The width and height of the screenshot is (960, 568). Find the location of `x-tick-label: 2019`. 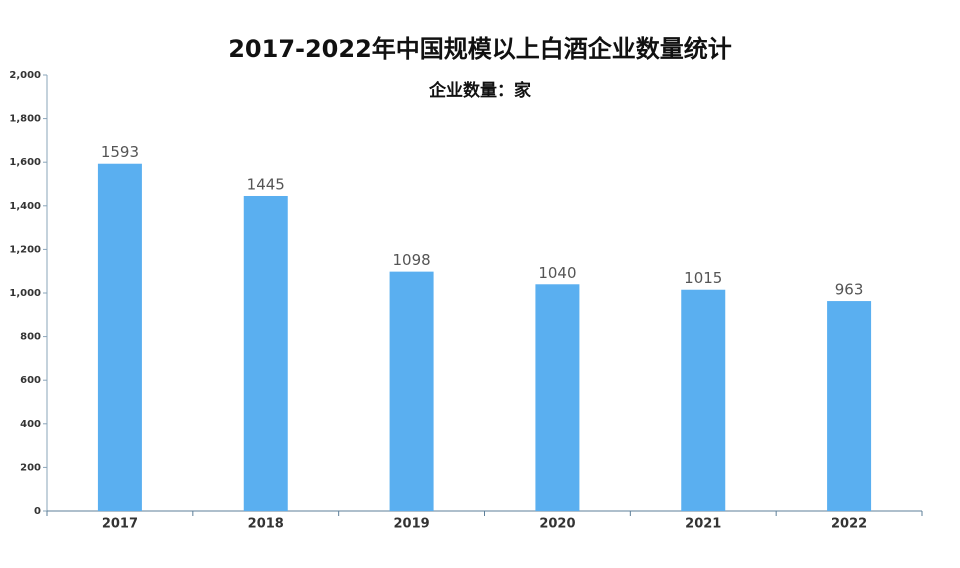

x-tick-label: 2019 is located at coordinates (411, 524).